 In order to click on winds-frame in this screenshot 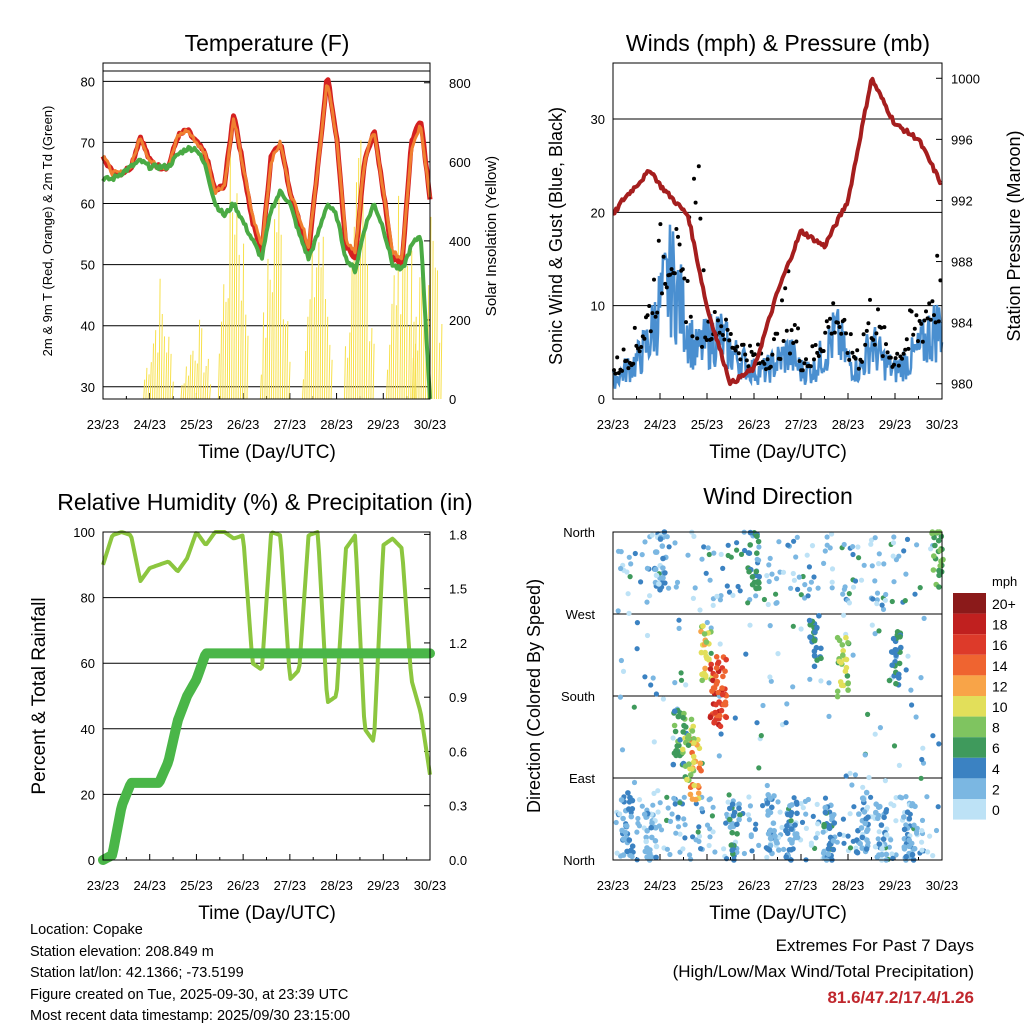, I will do `click(777, 231)`.